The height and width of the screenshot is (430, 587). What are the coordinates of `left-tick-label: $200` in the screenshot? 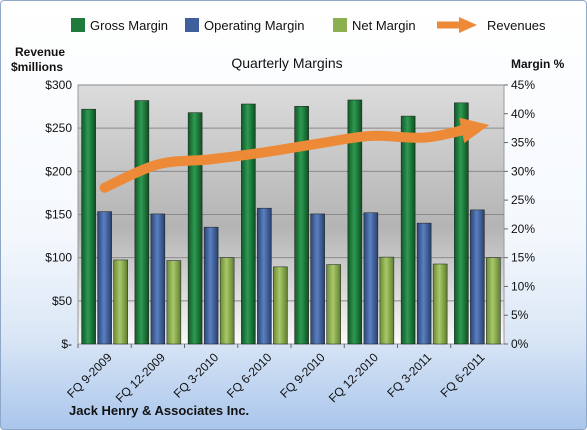 It's located at (58, 171).